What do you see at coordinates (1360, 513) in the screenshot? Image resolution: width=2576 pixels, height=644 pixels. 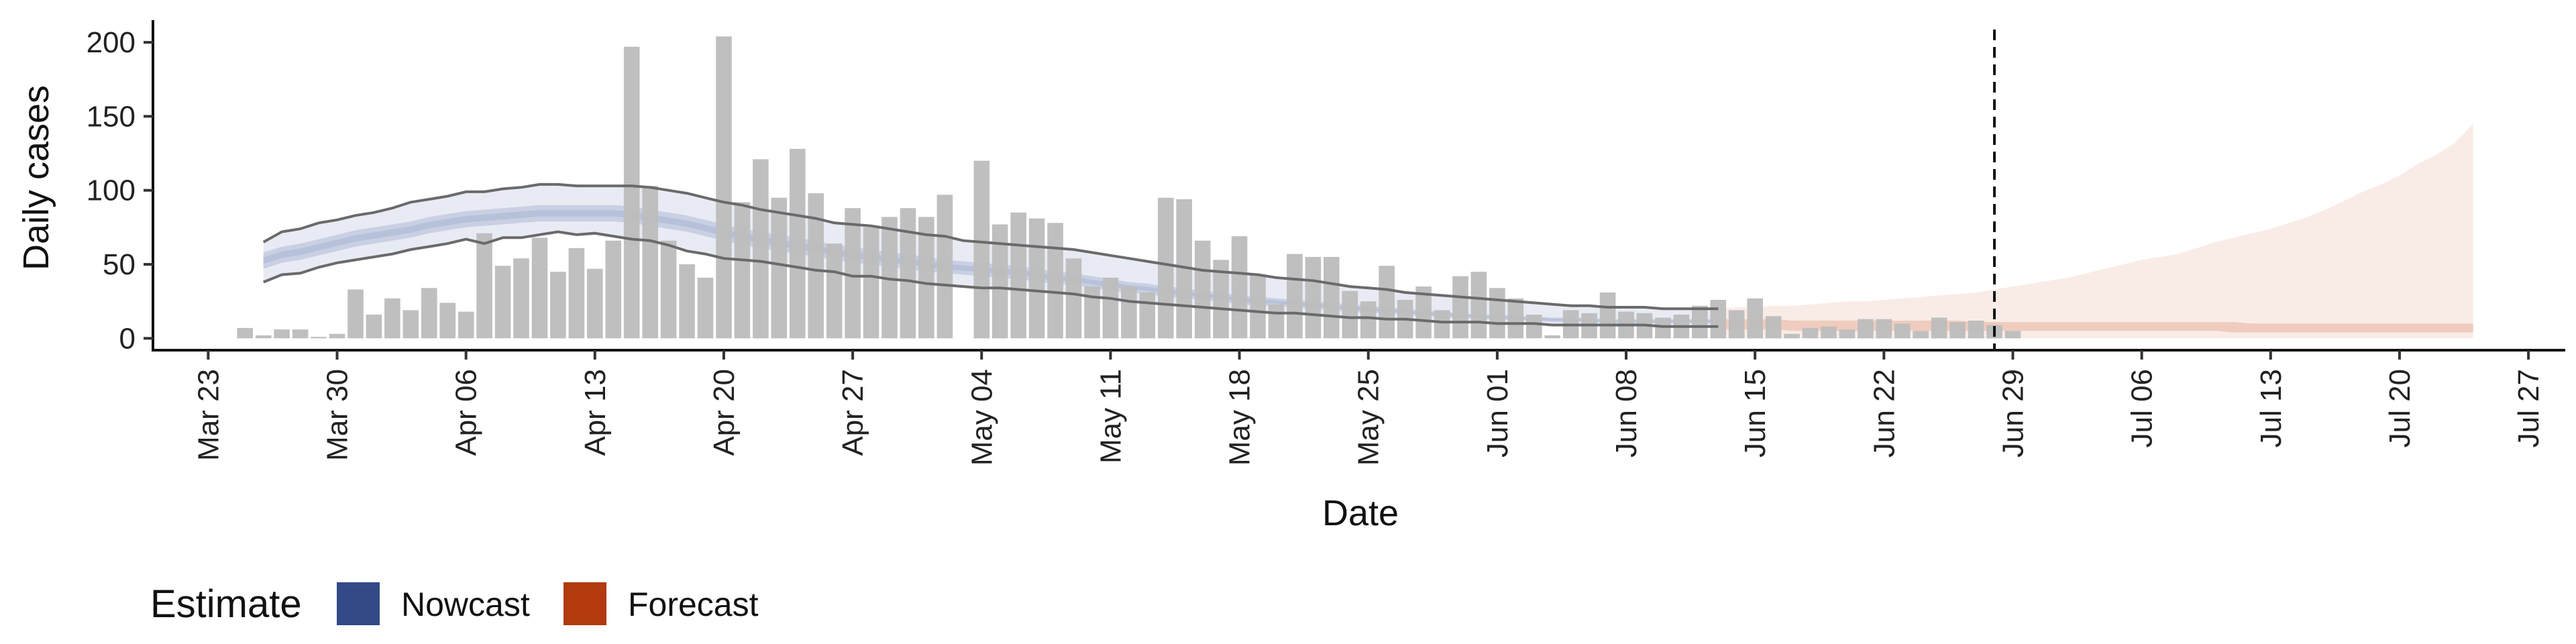 I see `x-axis-label: Date` at bounding box center [1360, 513].